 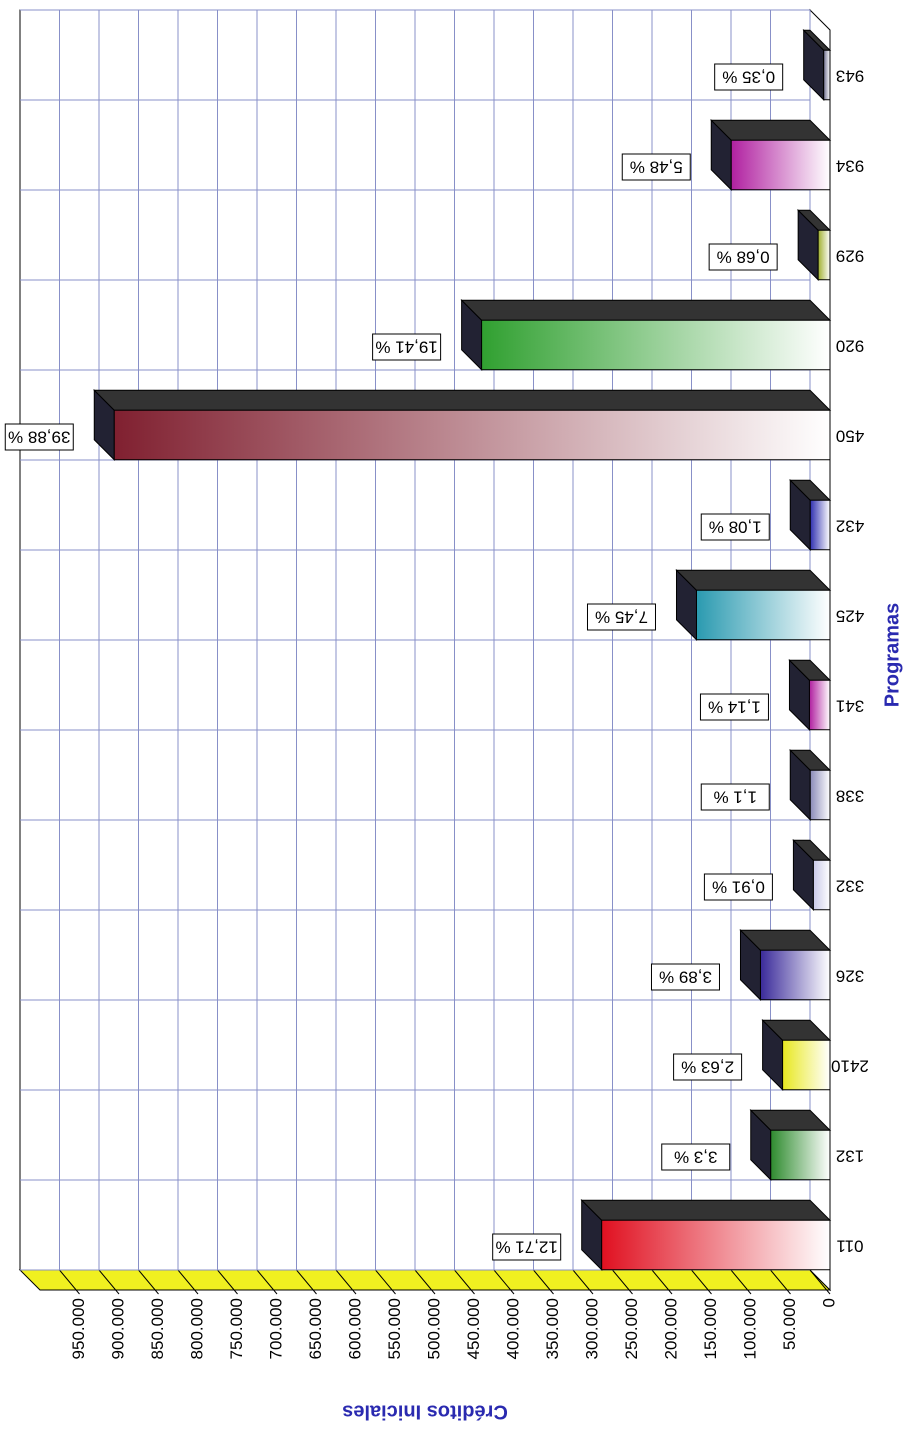 What do you see at coordinates (850, 886) in the screenshot?
I see `x-tick-label: 332` at bounding box center [850, 886].